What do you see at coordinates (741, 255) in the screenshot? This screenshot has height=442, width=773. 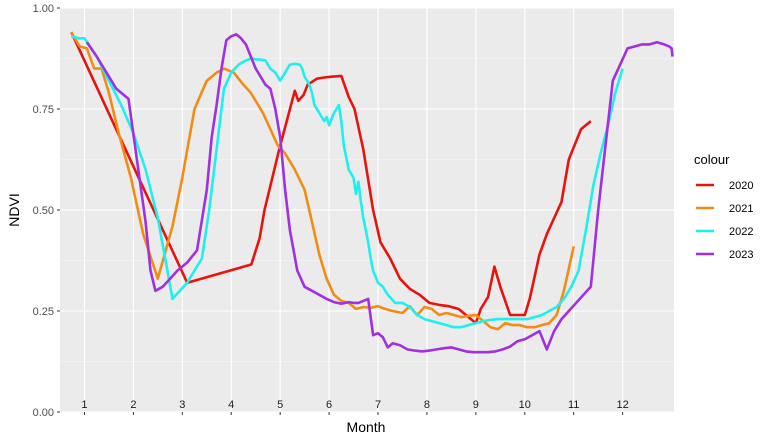 I see `legend-label-2023: 2023` at bounding box center [741, 255].